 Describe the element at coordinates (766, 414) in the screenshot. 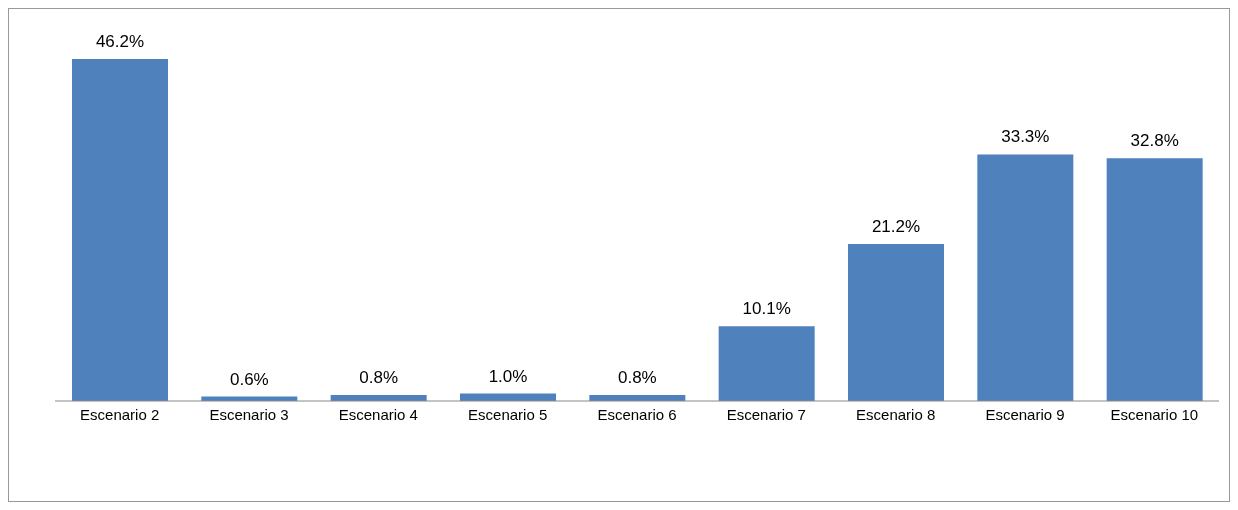

I see `x-tick-label: Escenario 7` at that location.